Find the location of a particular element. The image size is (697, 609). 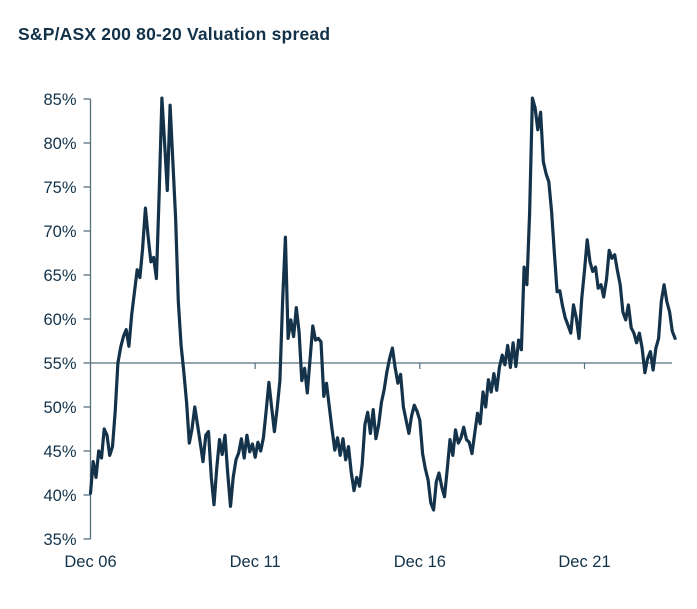

y-tick-label: 45% is located at coordinates (59, 452).